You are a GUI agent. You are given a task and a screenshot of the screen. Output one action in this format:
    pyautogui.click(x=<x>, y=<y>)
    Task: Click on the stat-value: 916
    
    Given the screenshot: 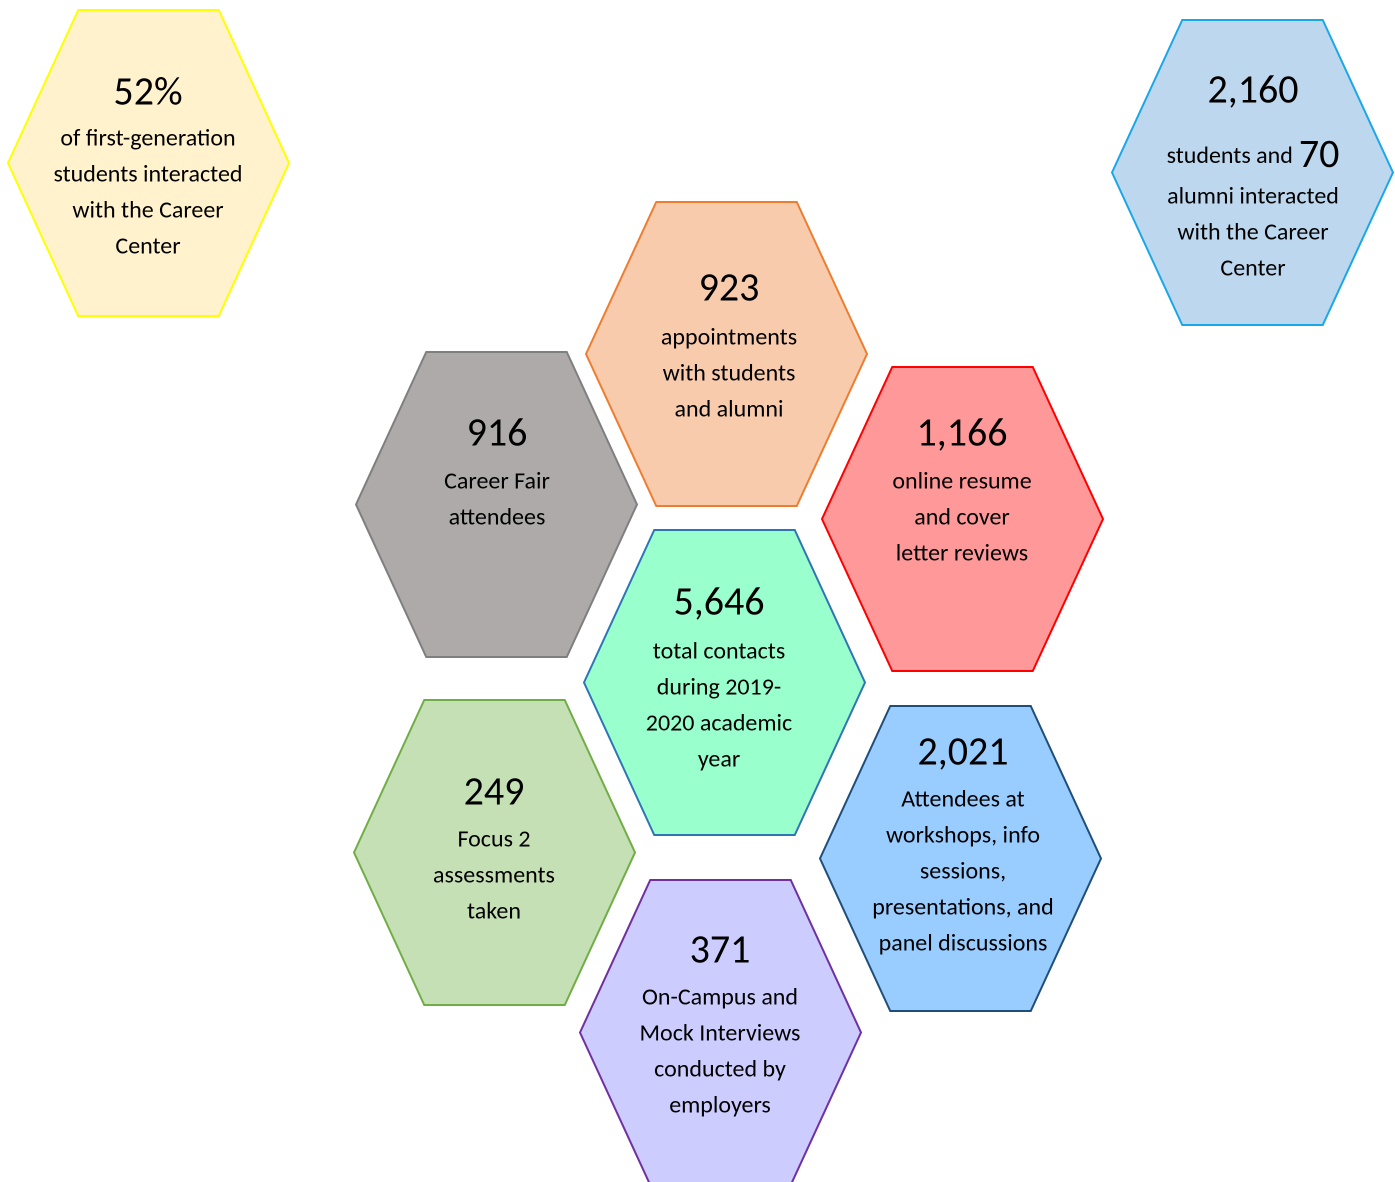 What is the action you would take?
    pyautogui.click(x=497, y=432)
    